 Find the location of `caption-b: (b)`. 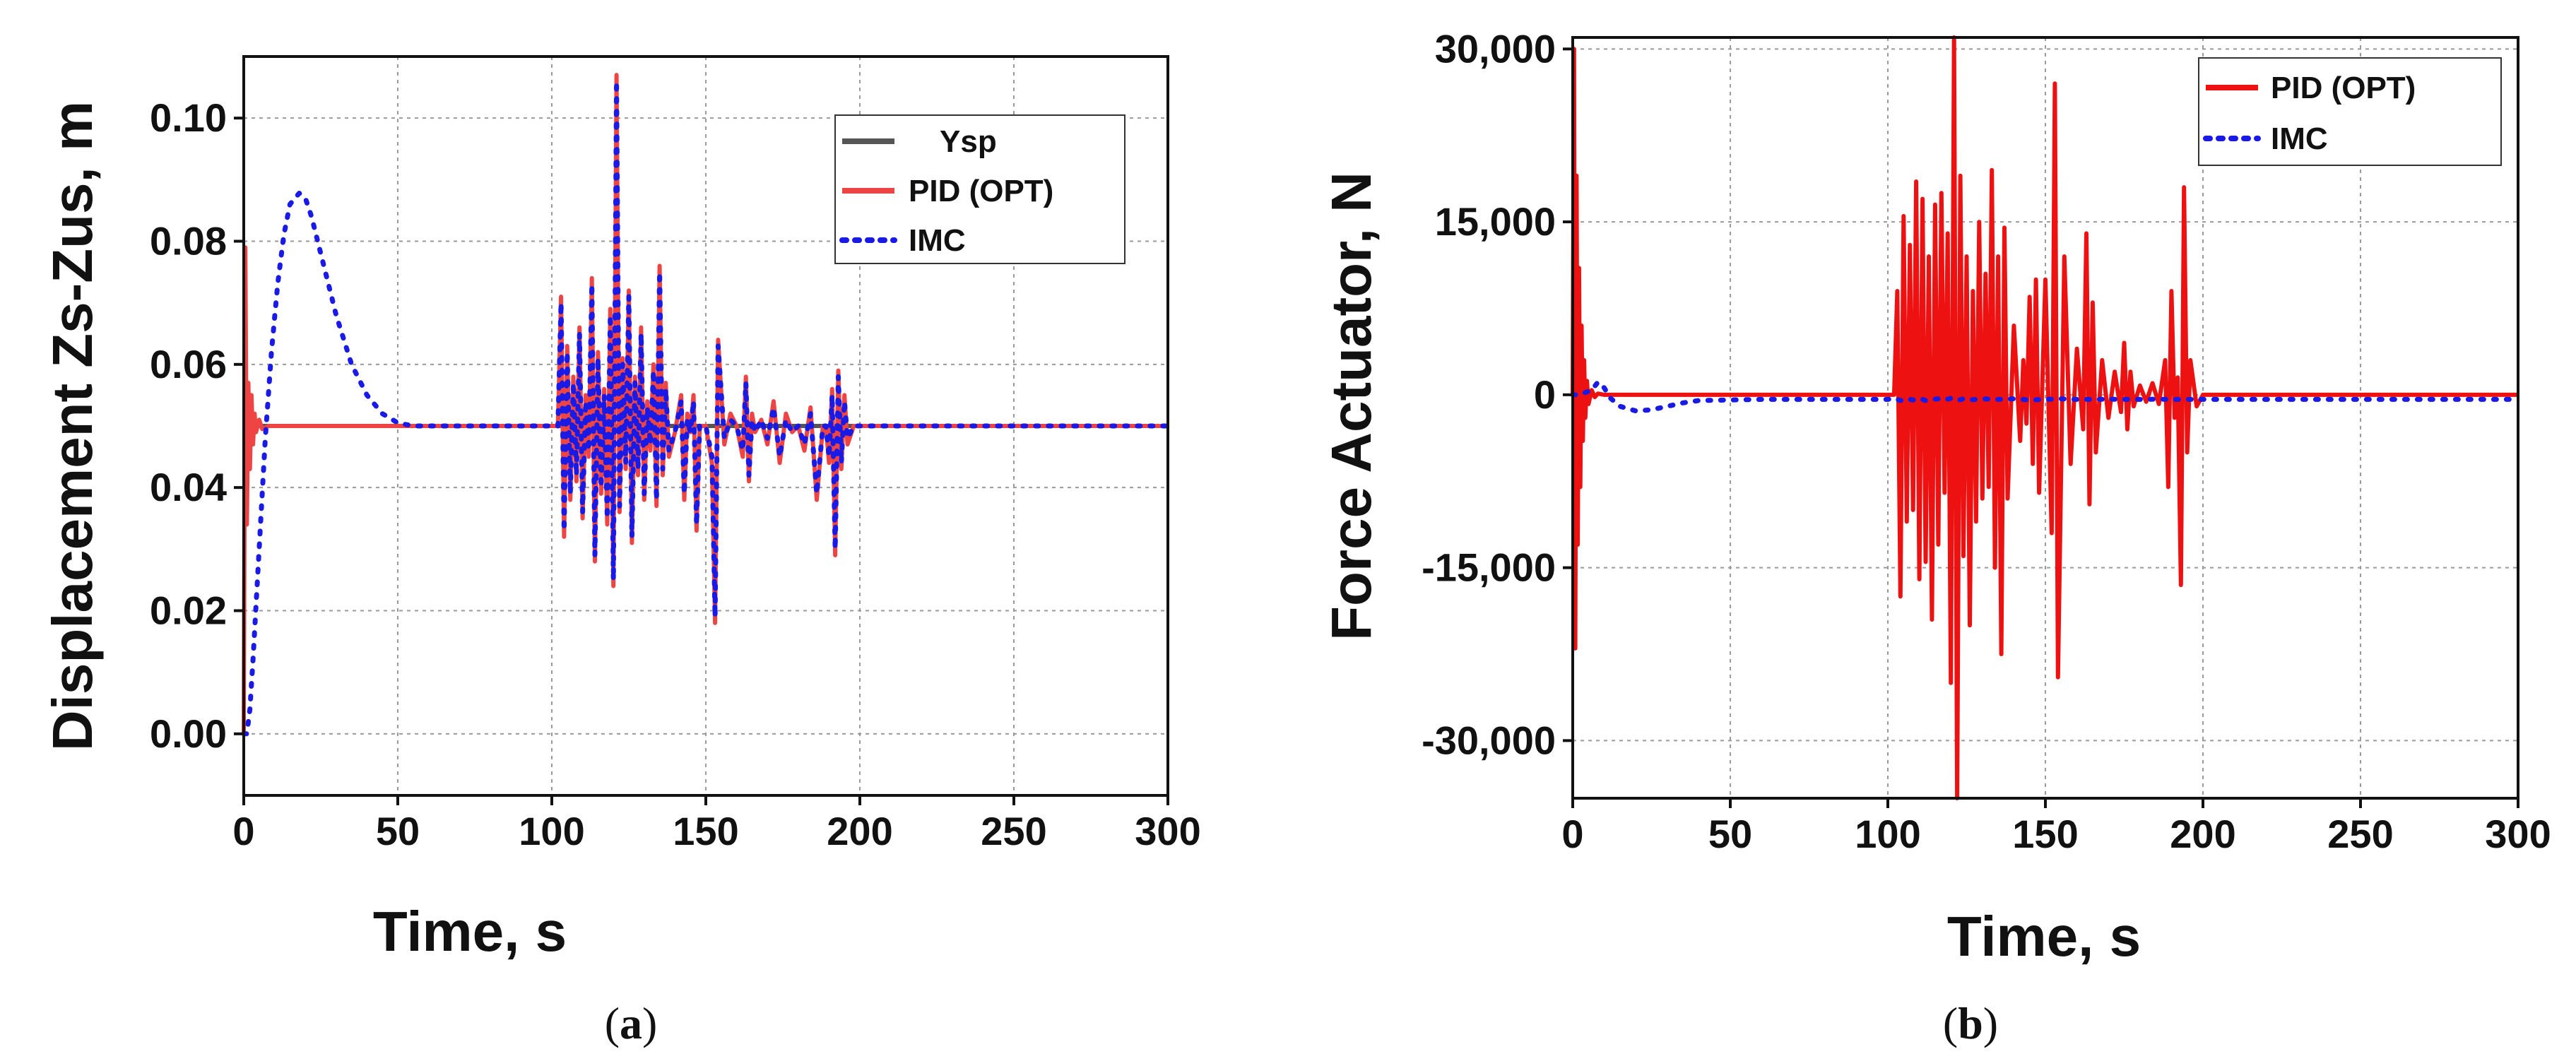

caption-b: (b) is located at coordinates (1970, 1023).